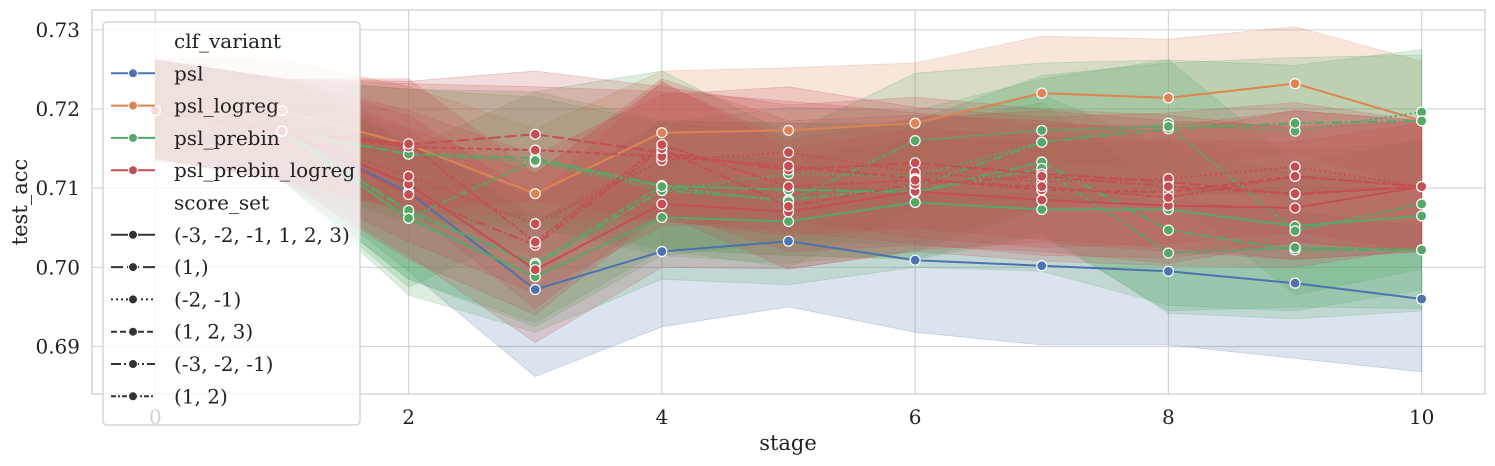  Describe the element at coordinates (57, 346) in the screenshot. I see `y-tick-label: 0.69` at that location.